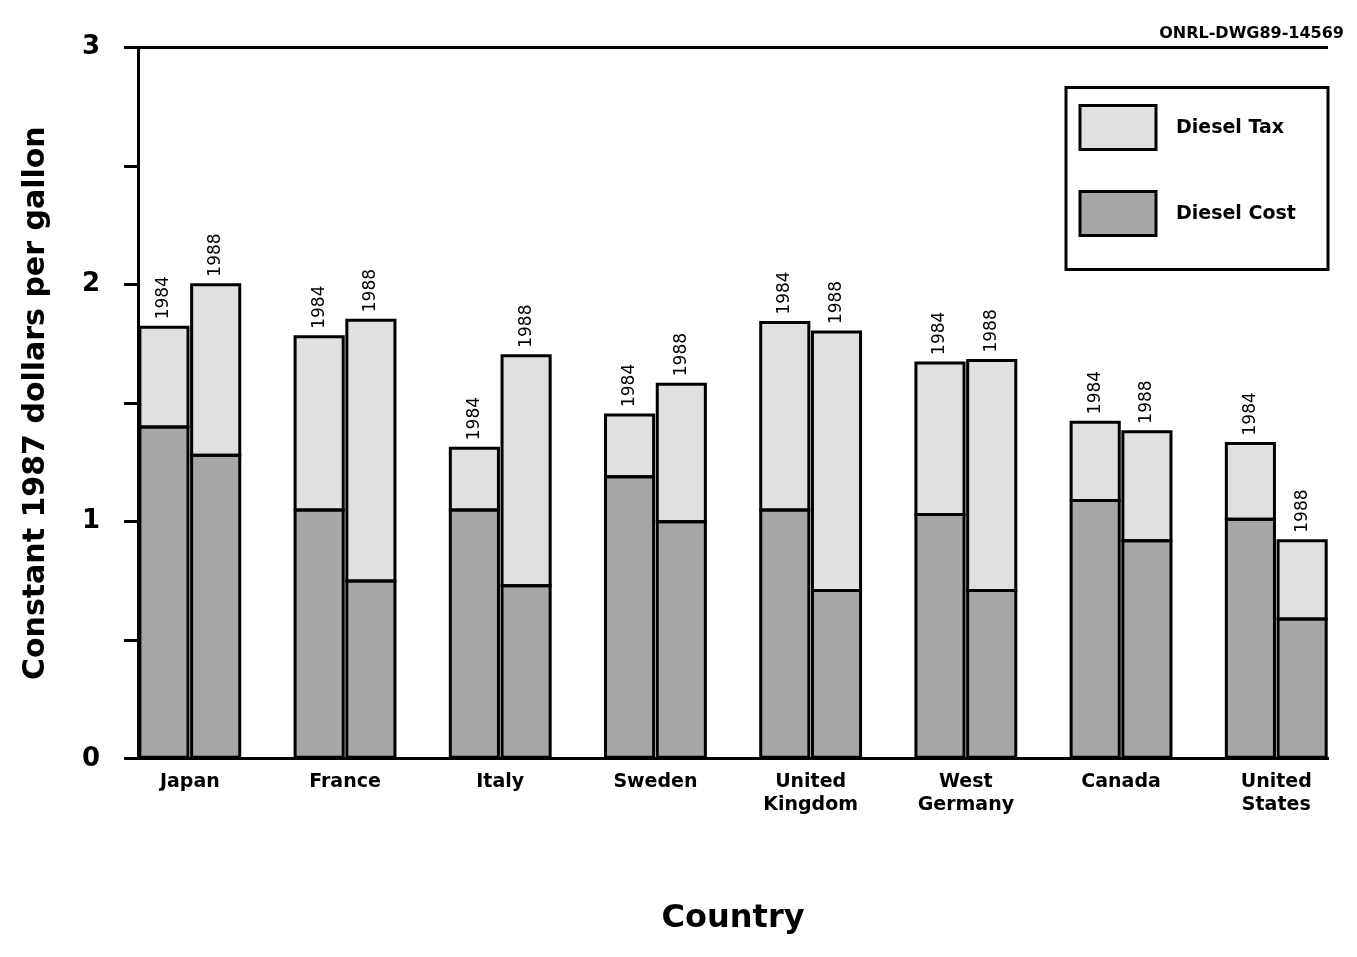 This screenshot has width=1357, height=957. Describe the element at coordinates (91, 45) in the screenshot. I see `y-tick-label: 3` at that location.